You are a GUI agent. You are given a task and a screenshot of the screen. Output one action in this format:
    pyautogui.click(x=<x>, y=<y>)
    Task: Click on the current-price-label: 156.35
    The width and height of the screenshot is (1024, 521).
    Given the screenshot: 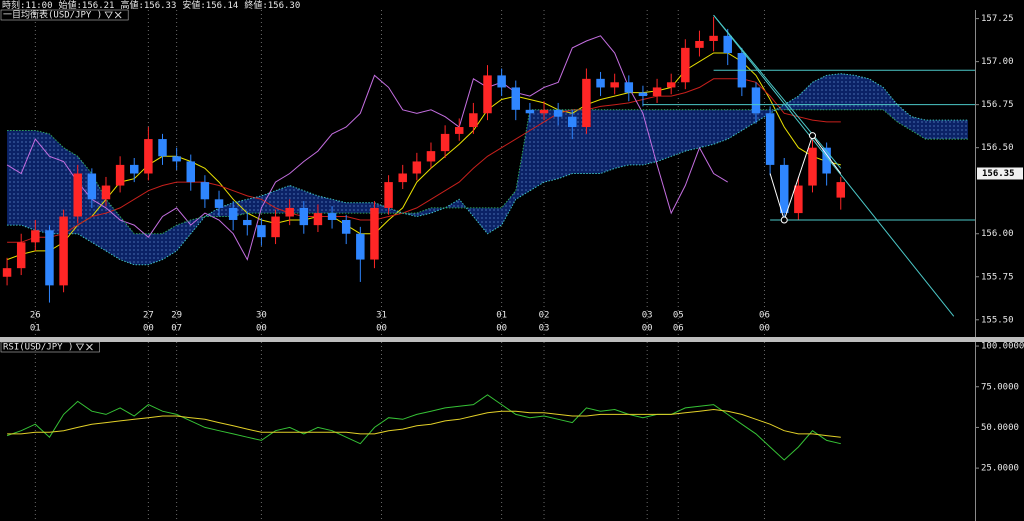 What is the action you would take?
    pyautogui.click(x=998, y=174)
    